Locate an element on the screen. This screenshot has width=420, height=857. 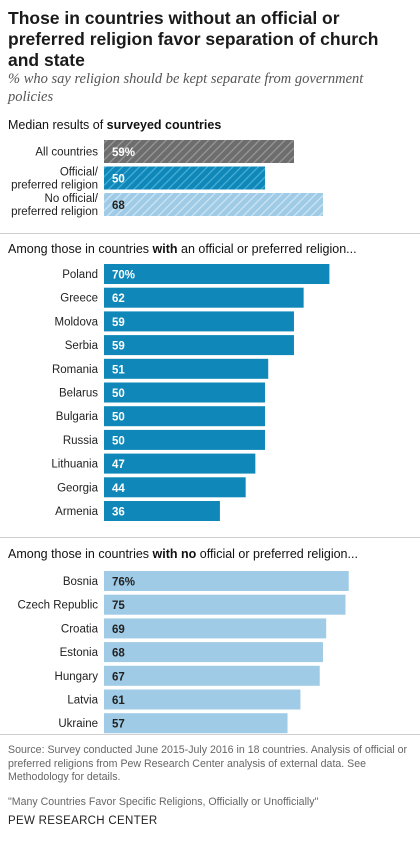
brand-label: PEW RESEARCH CENTER is located at coordinates (83, 821).